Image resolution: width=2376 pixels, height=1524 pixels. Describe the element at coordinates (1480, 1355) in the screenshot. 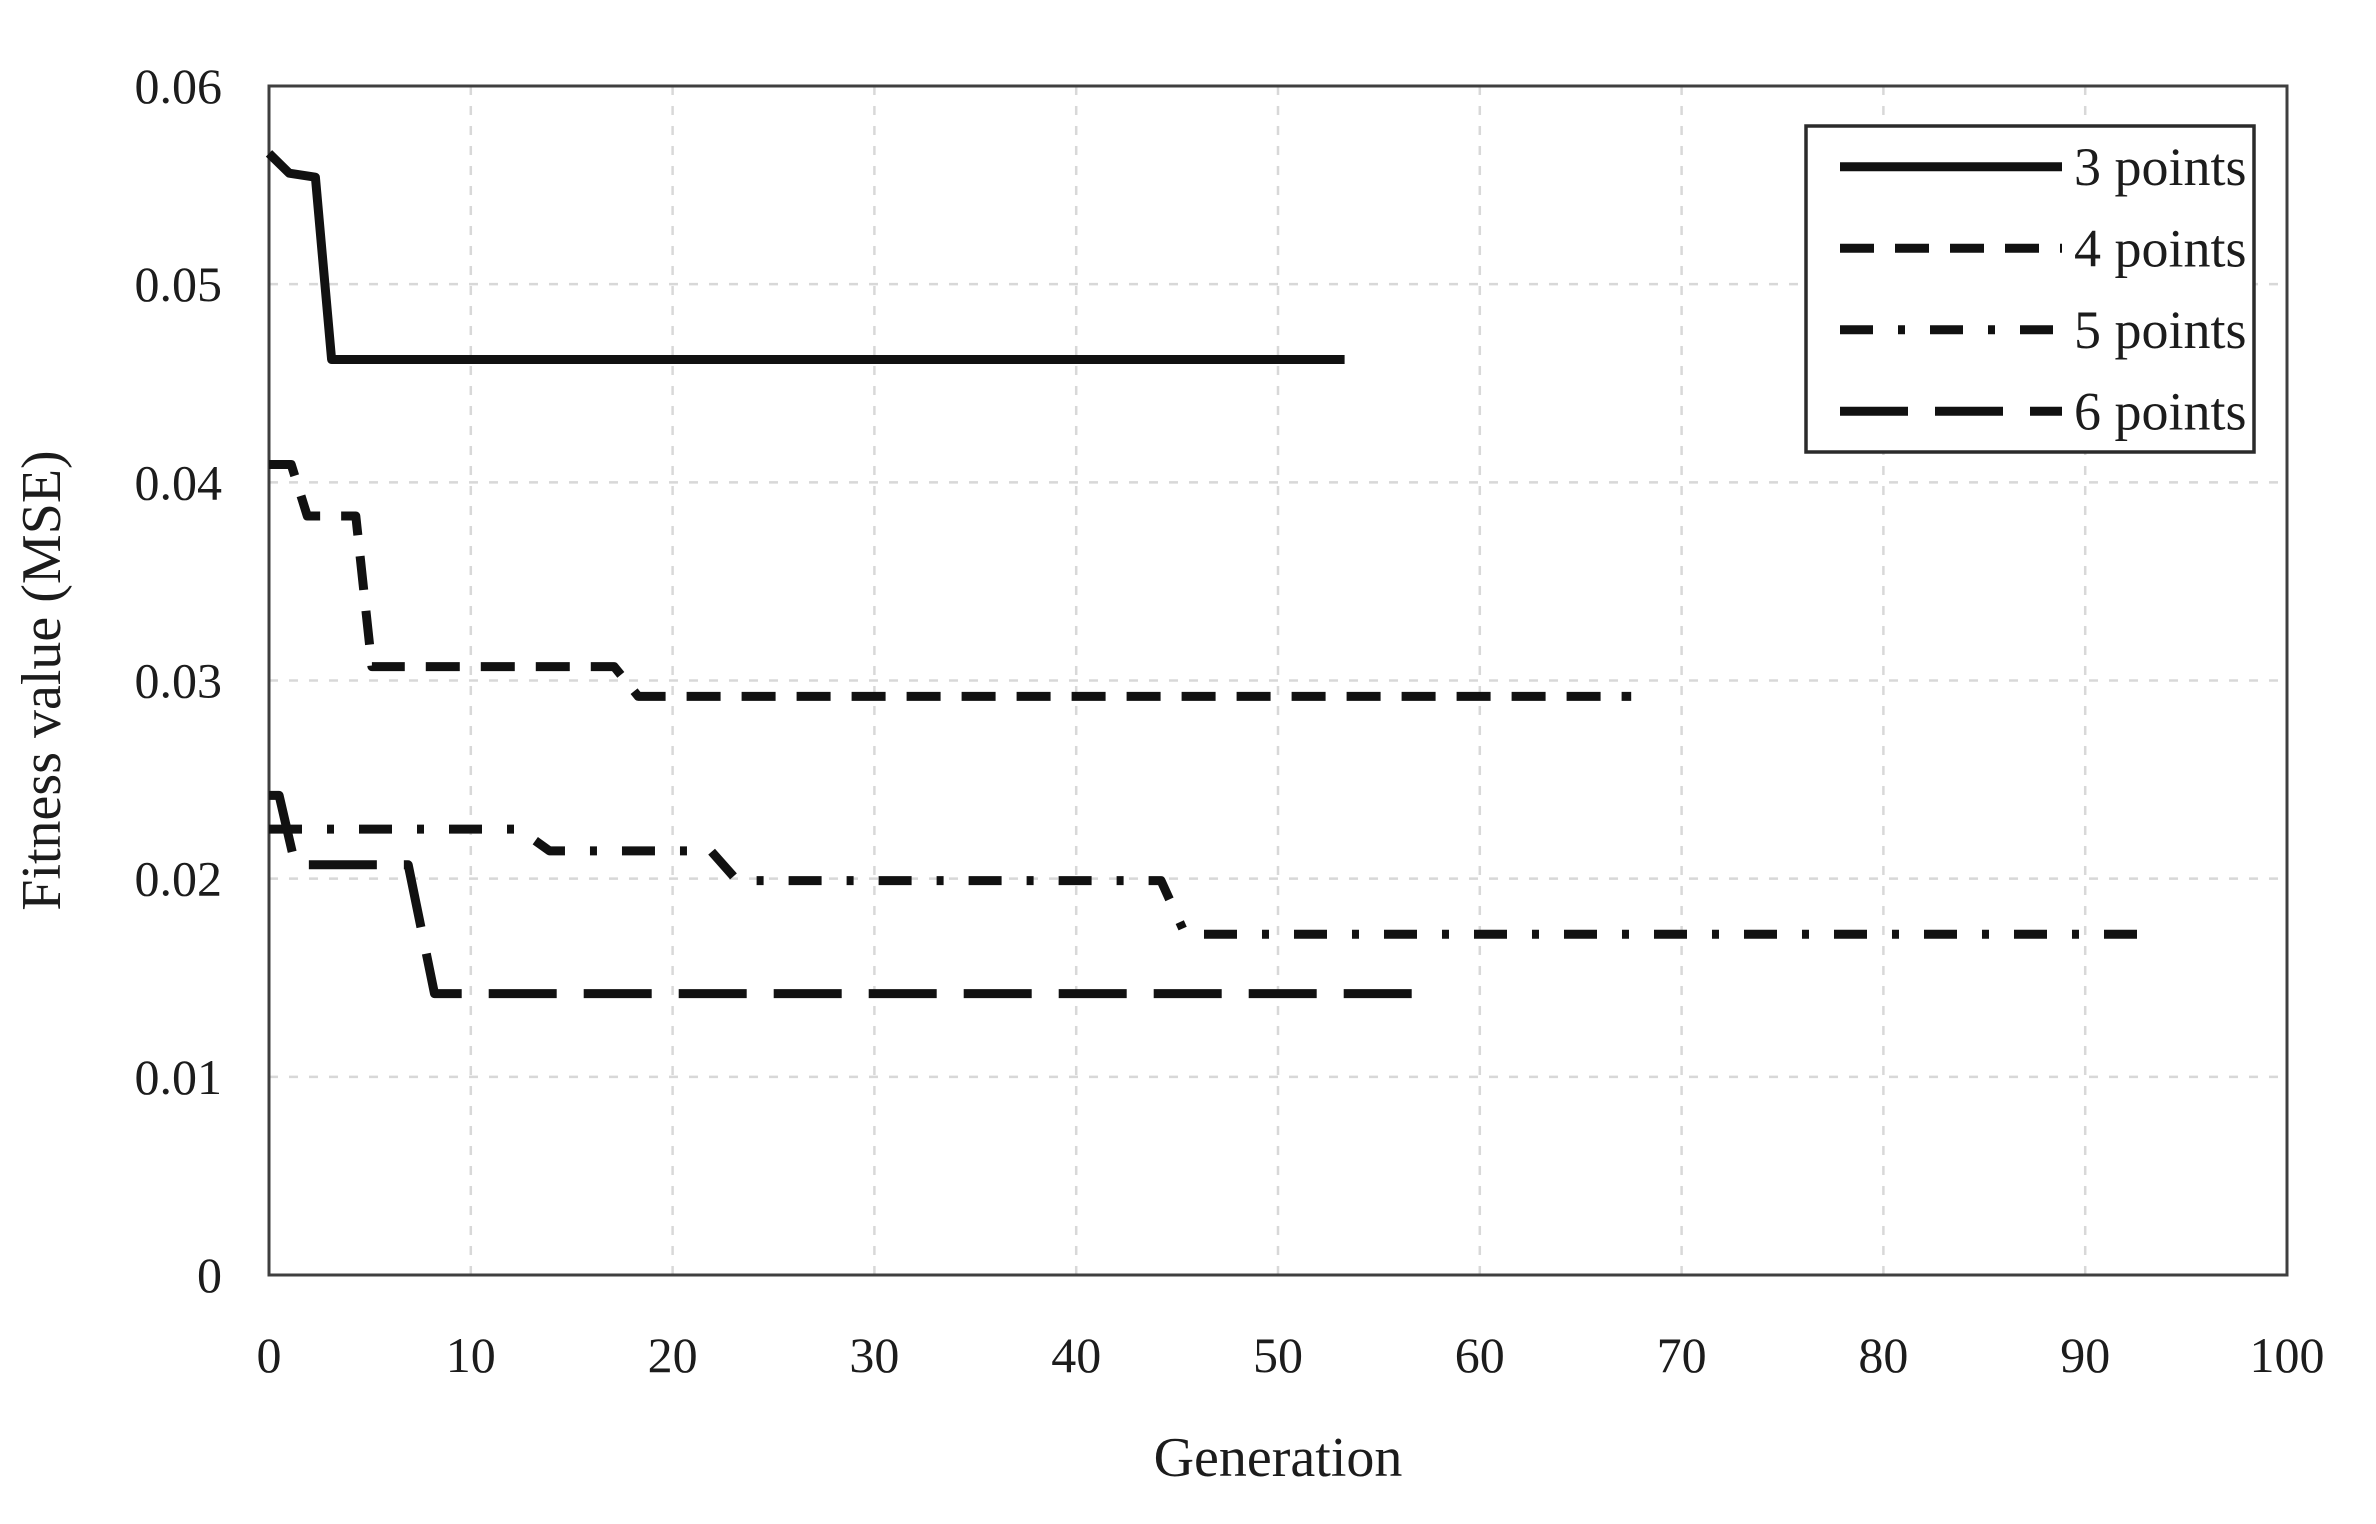

I see `x-tick-label: 60` at that location.